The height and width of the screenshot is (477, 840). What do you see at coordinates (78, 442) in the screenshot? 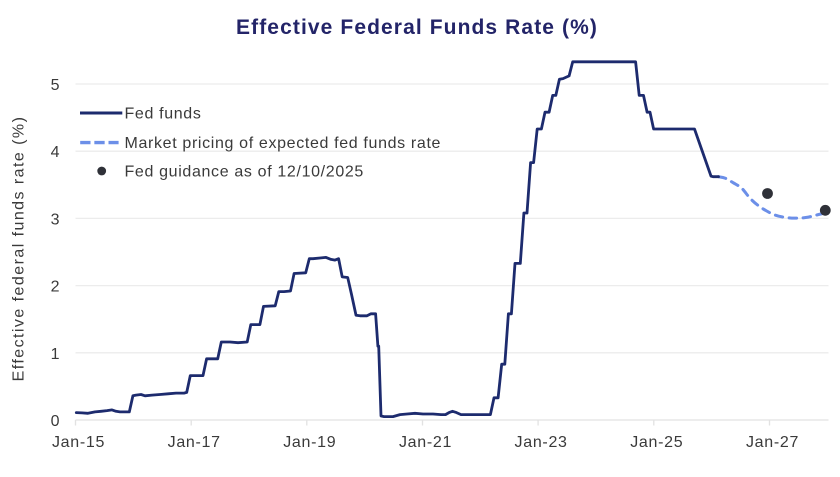
I see `svg-text: Jan-15` at bounding box center [78, 442].